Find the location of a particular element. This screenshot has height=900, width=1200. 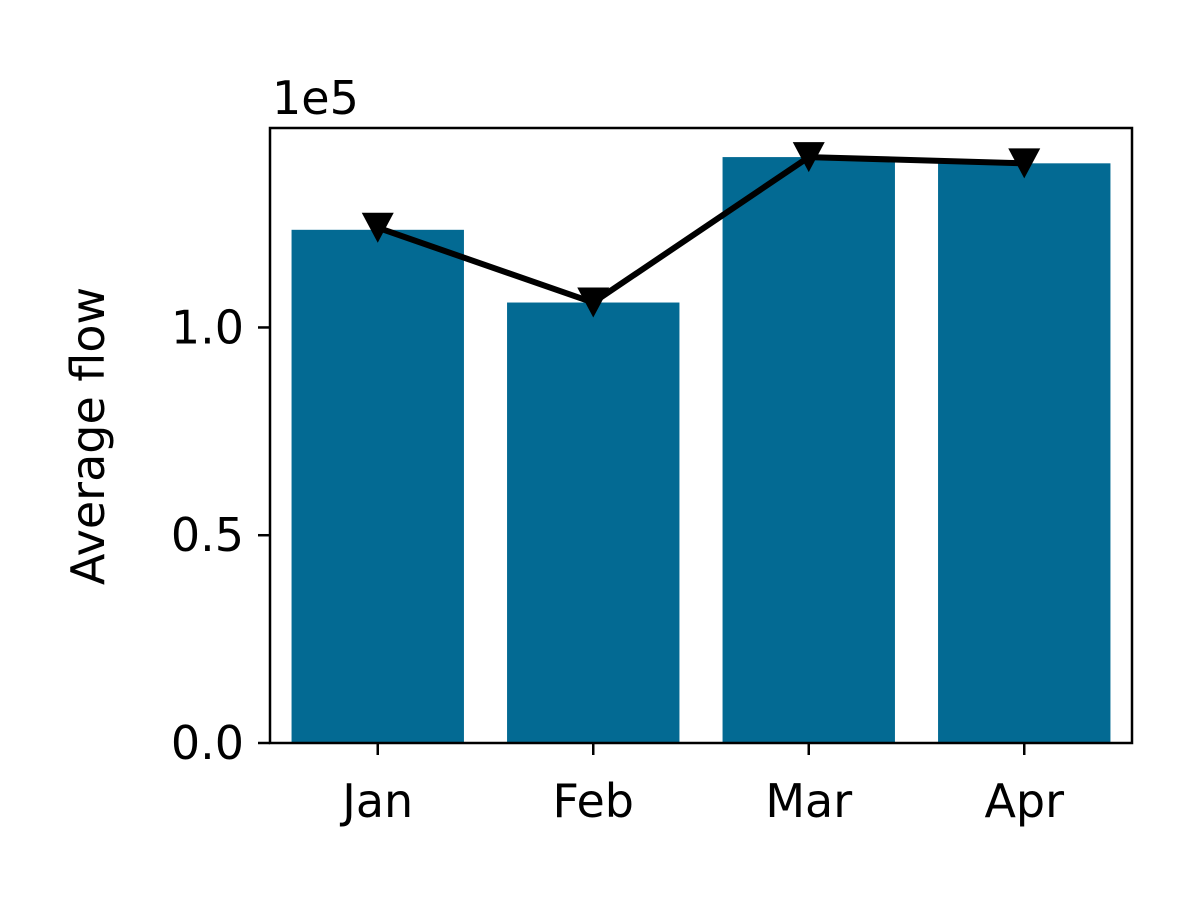

y-tick-label: 1.0 is located at coordinates (207, 327).